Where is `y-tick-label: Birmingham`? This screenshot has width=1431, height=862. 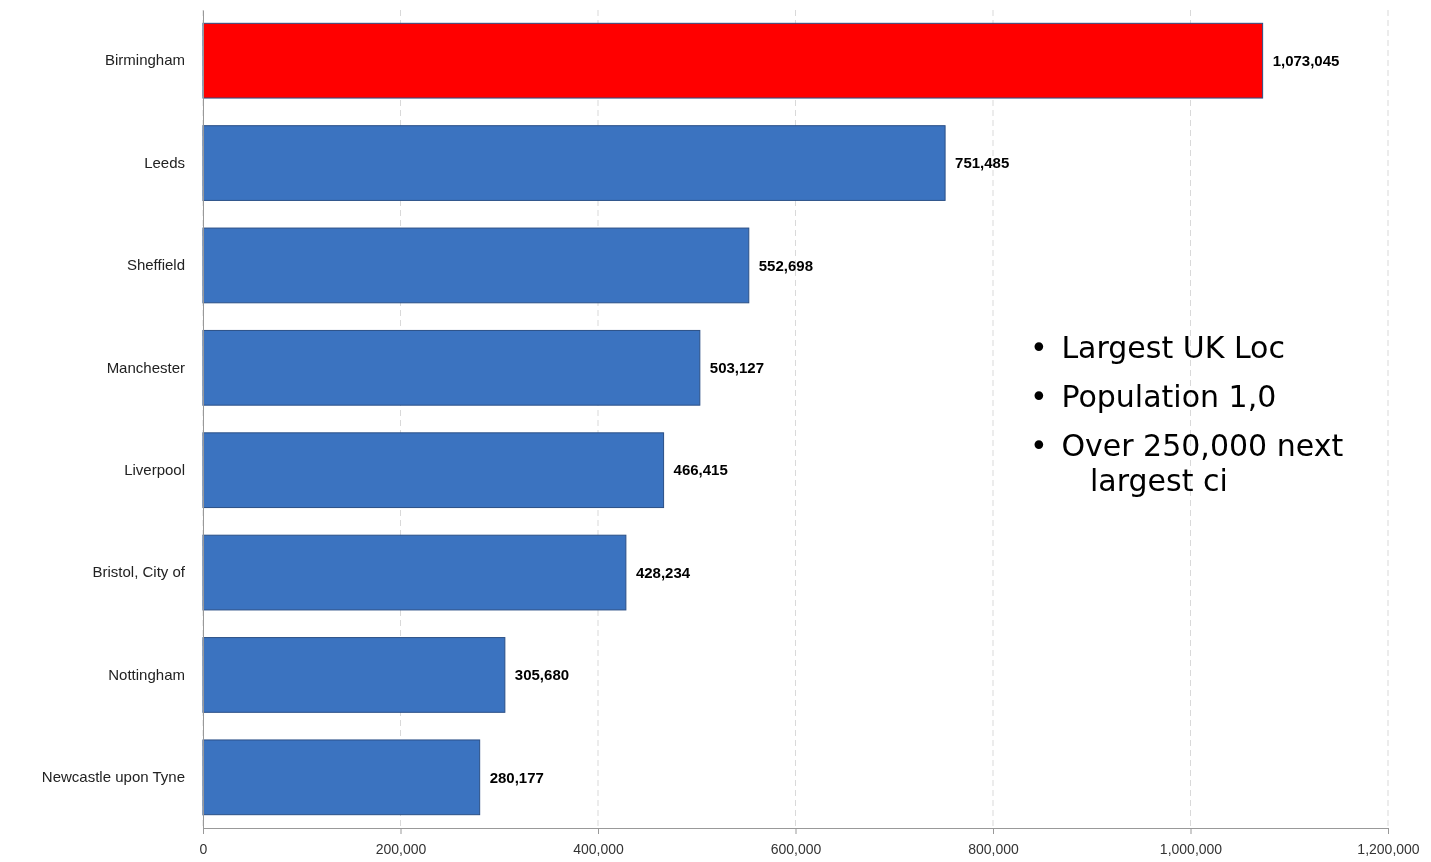 y-tick-label: Birmingham is located at coordinates (144, 60).